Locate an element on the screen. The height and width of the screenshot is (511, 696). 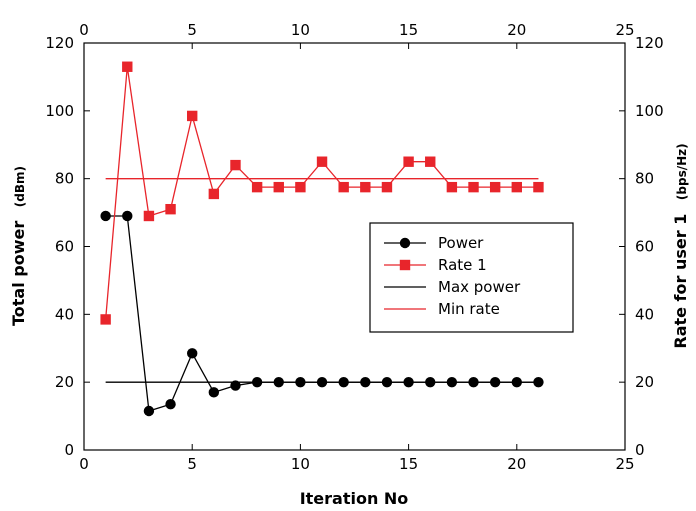
x-tick-label-top: 20 is located at coordinates (516, 30).